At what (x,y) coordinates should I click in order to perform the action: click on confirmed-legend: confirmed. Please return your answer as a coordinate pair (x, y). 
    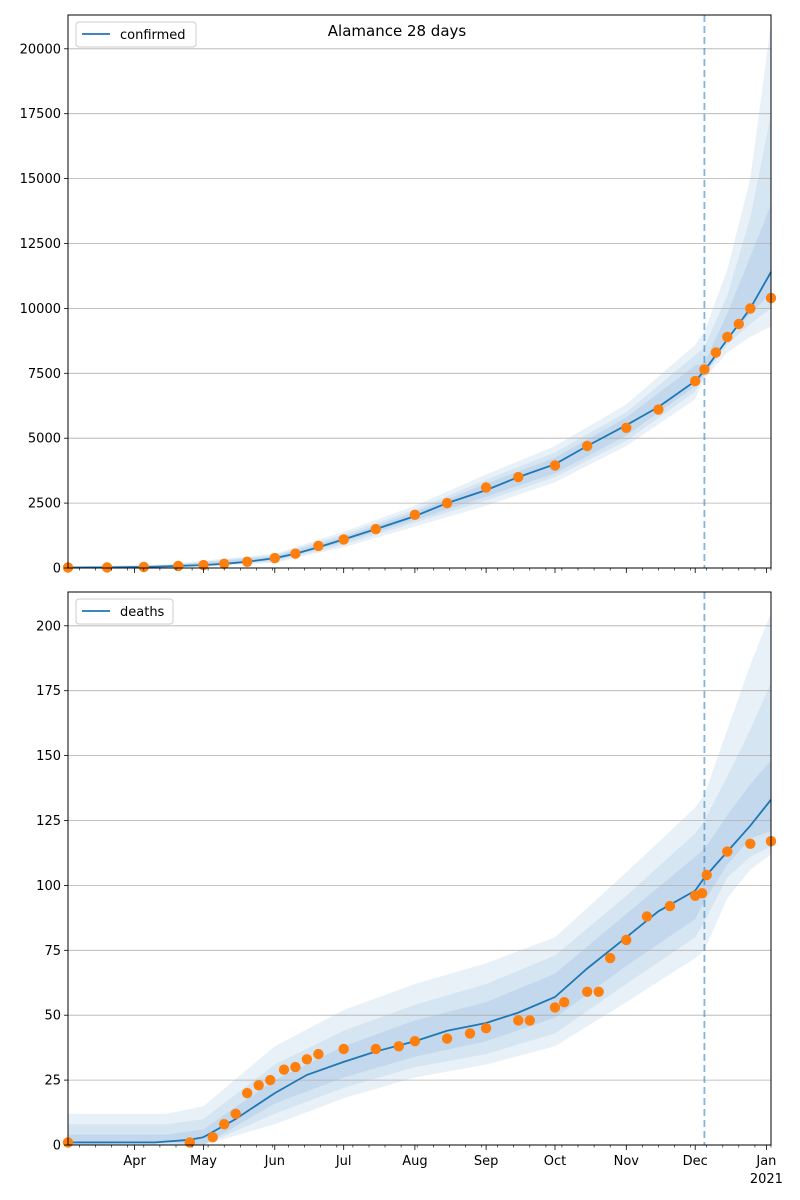
    Looking at the image, I should click on (136, 34).